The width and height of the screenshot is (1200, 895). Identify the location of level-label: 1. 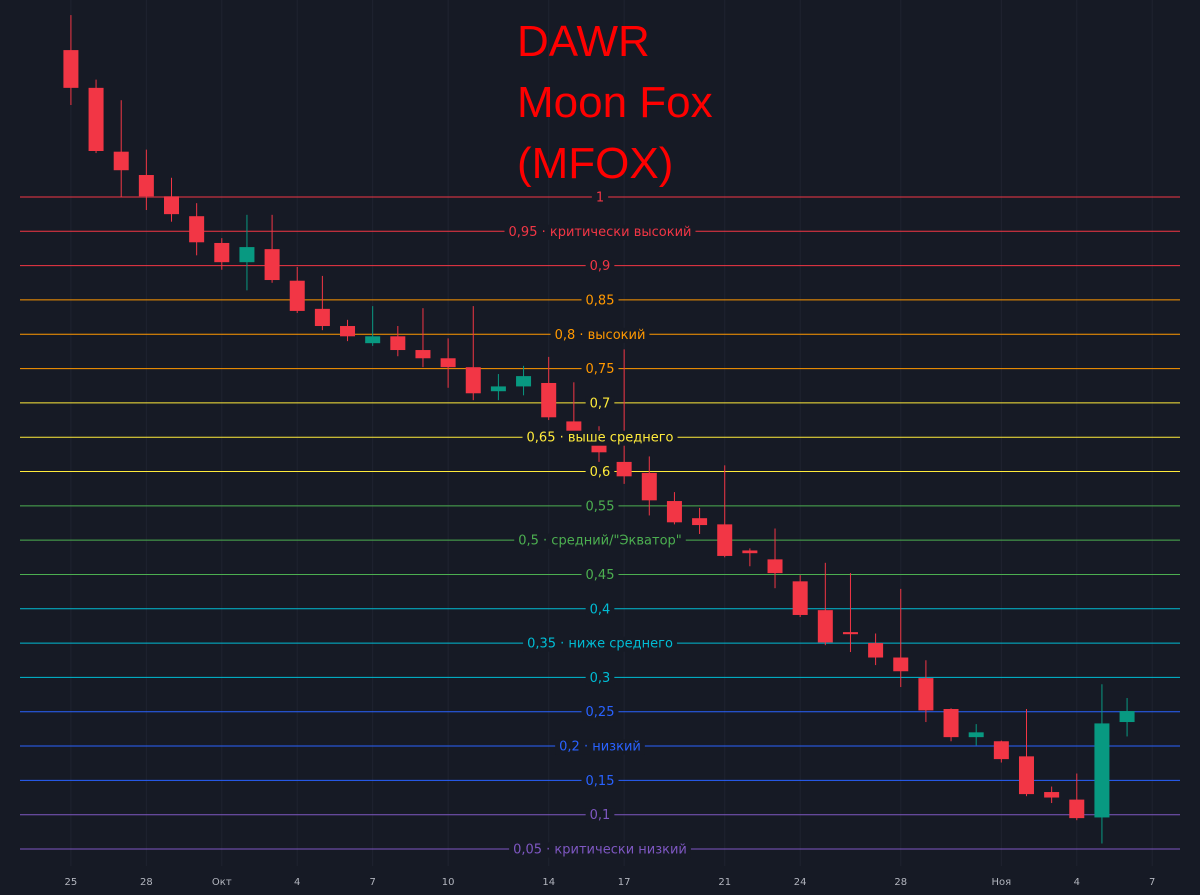
(600, 197).